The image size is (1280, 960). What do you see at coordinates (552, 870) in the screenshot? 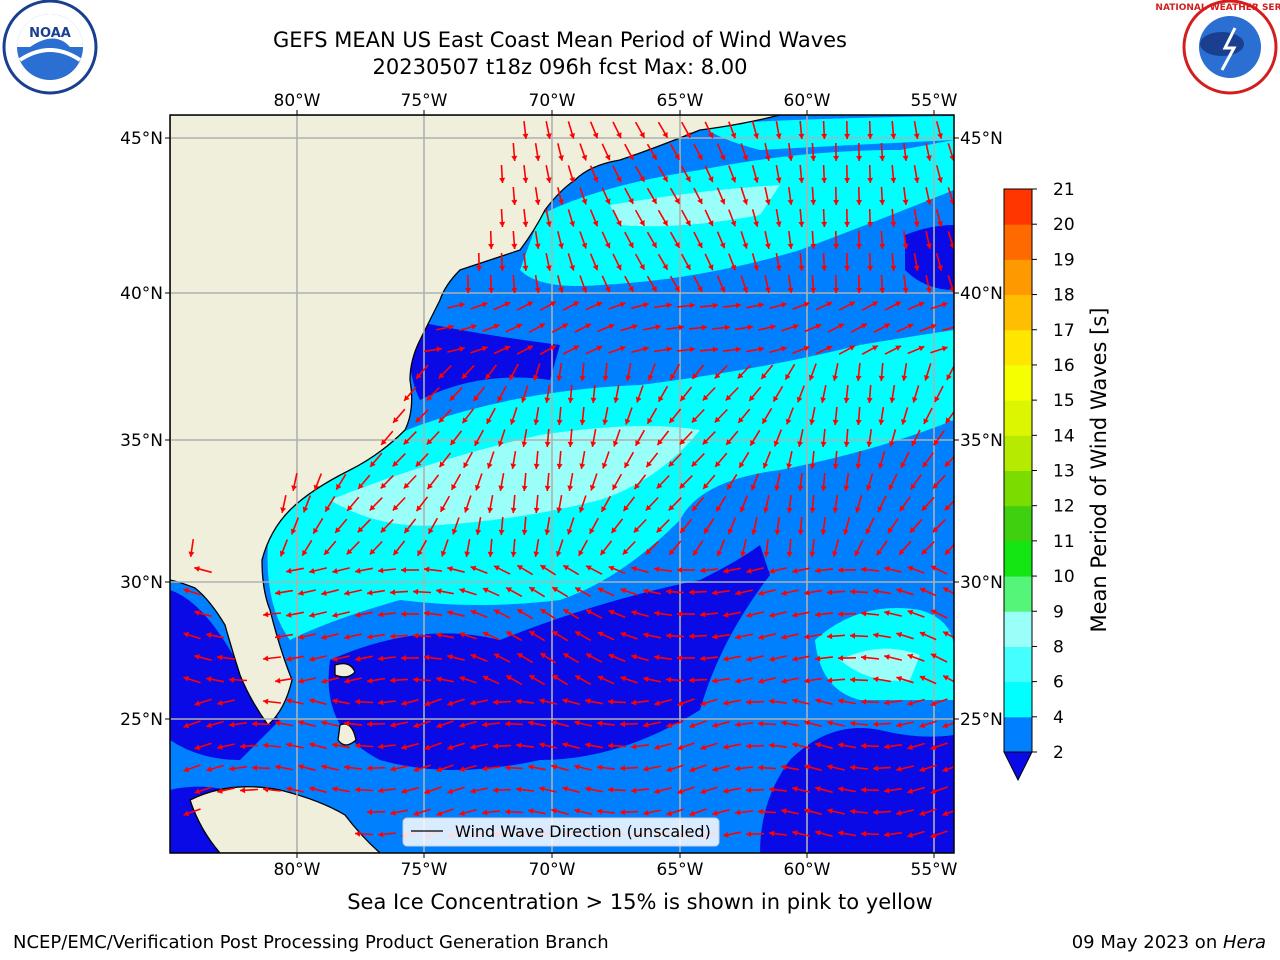
I see `lon-label: 70°W` at bounding box center [552, 870].